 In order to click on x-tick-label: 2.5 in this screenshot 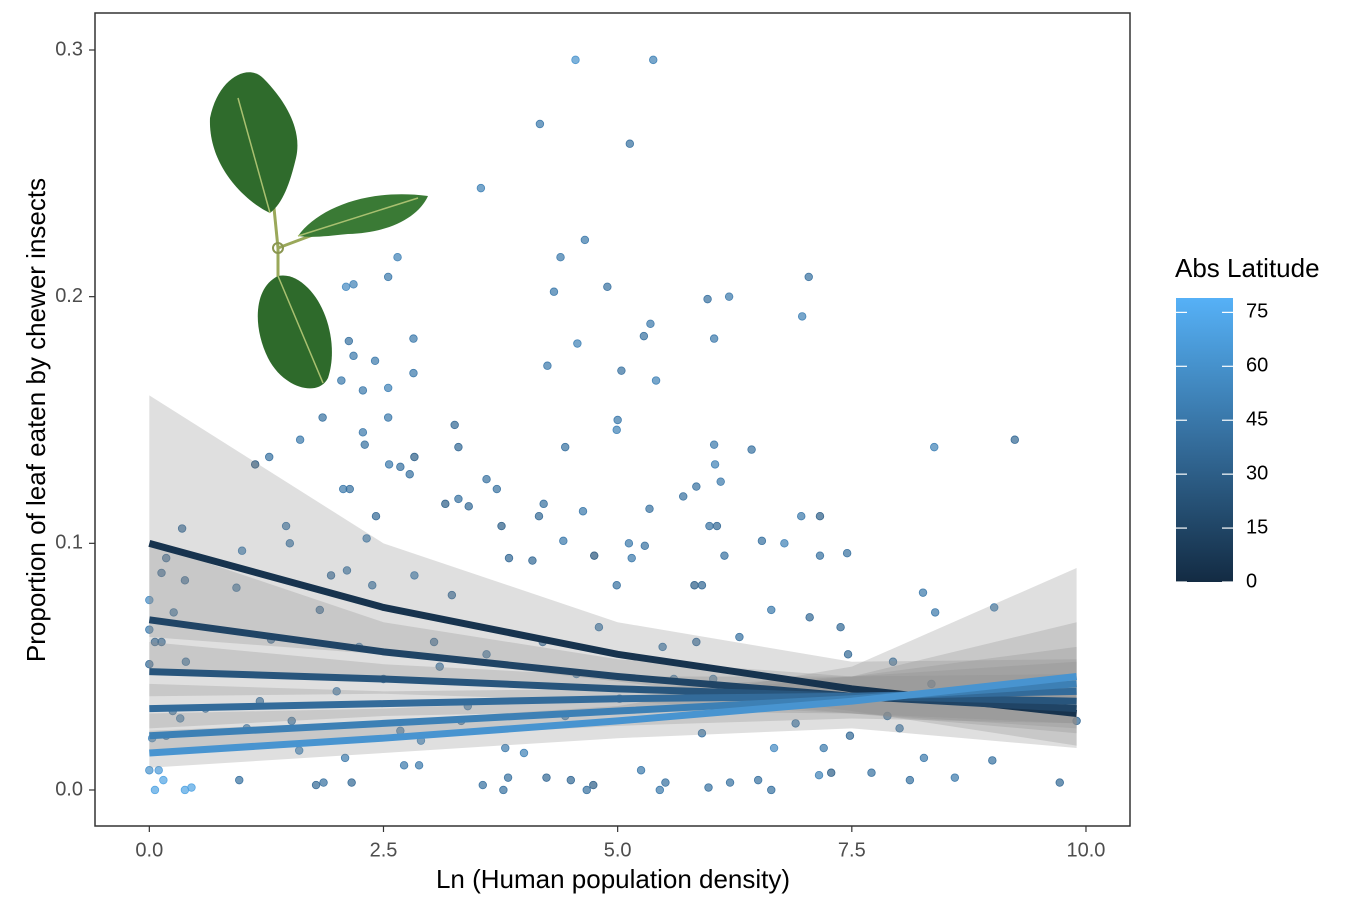, I will do `click(384, 850)`.